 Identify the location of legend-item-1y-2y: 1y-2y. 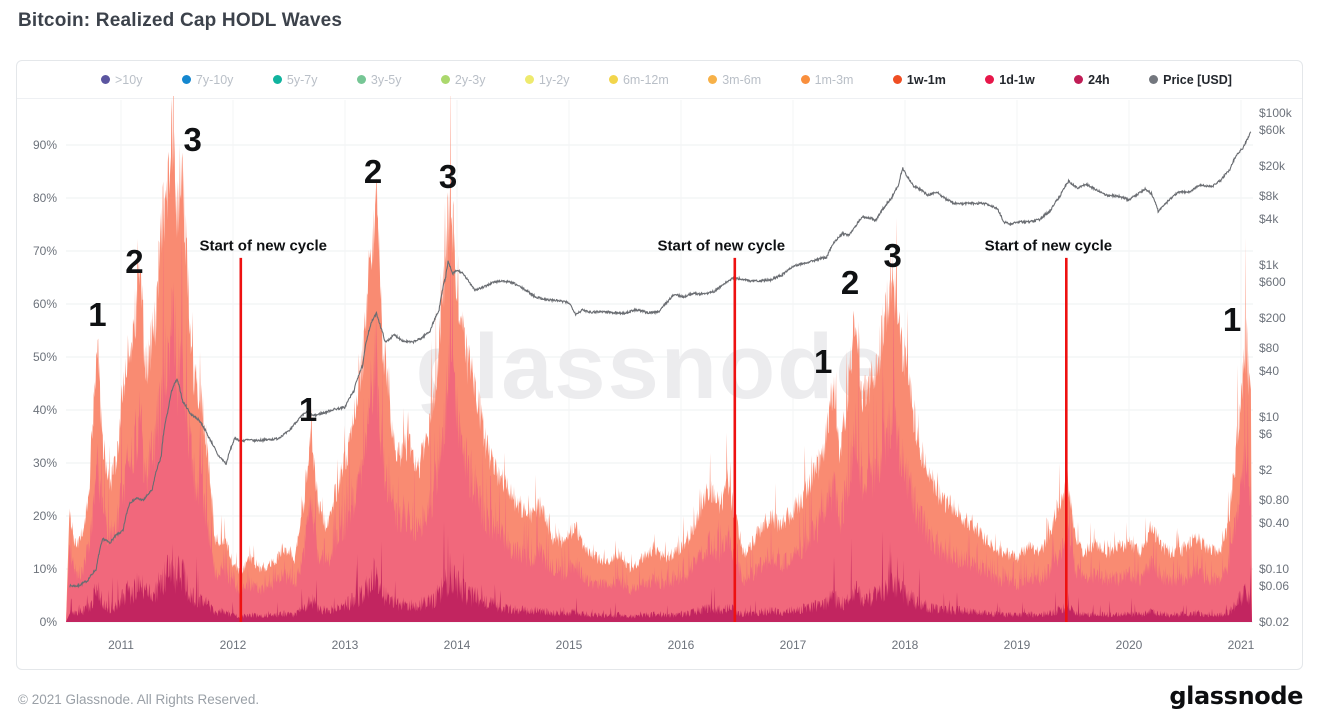
(547, 79).